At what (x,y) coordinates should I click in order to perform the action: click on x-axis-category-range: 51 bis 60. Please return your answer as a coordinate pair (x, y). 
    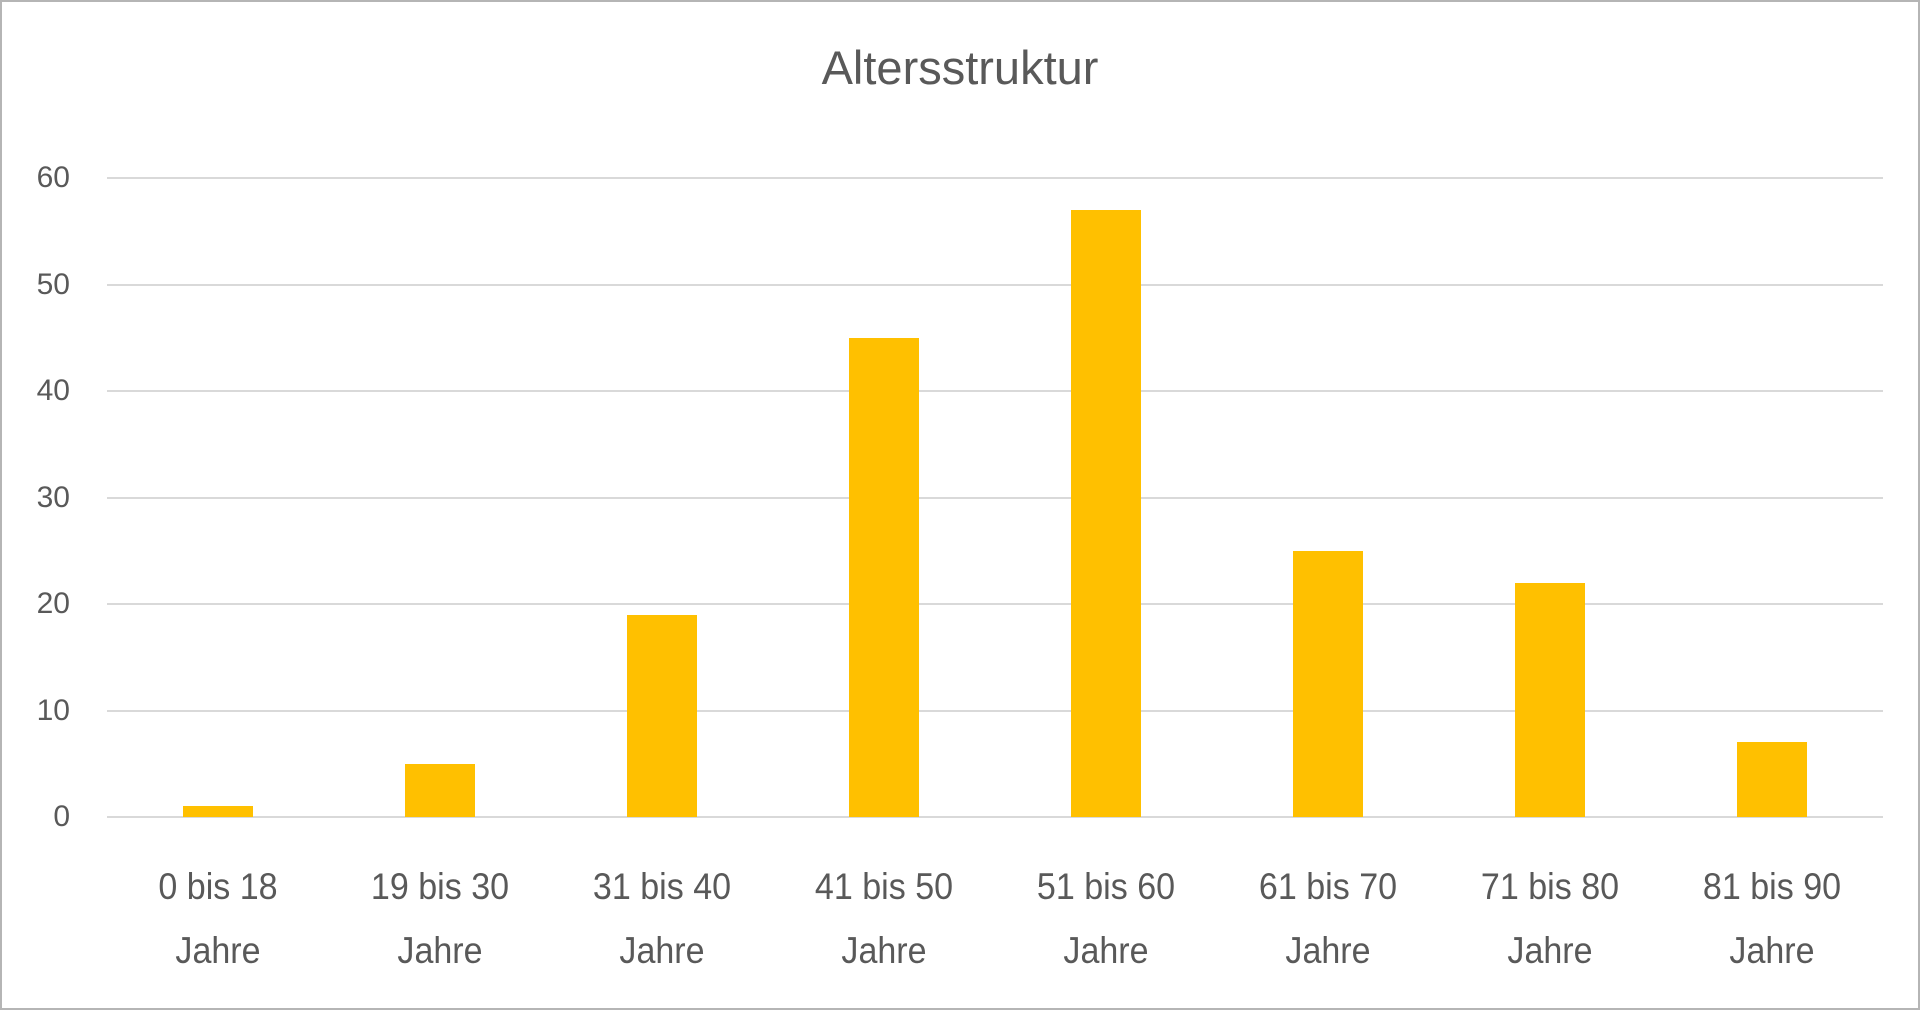
    Looking at the image, I should click on (1106, 886).